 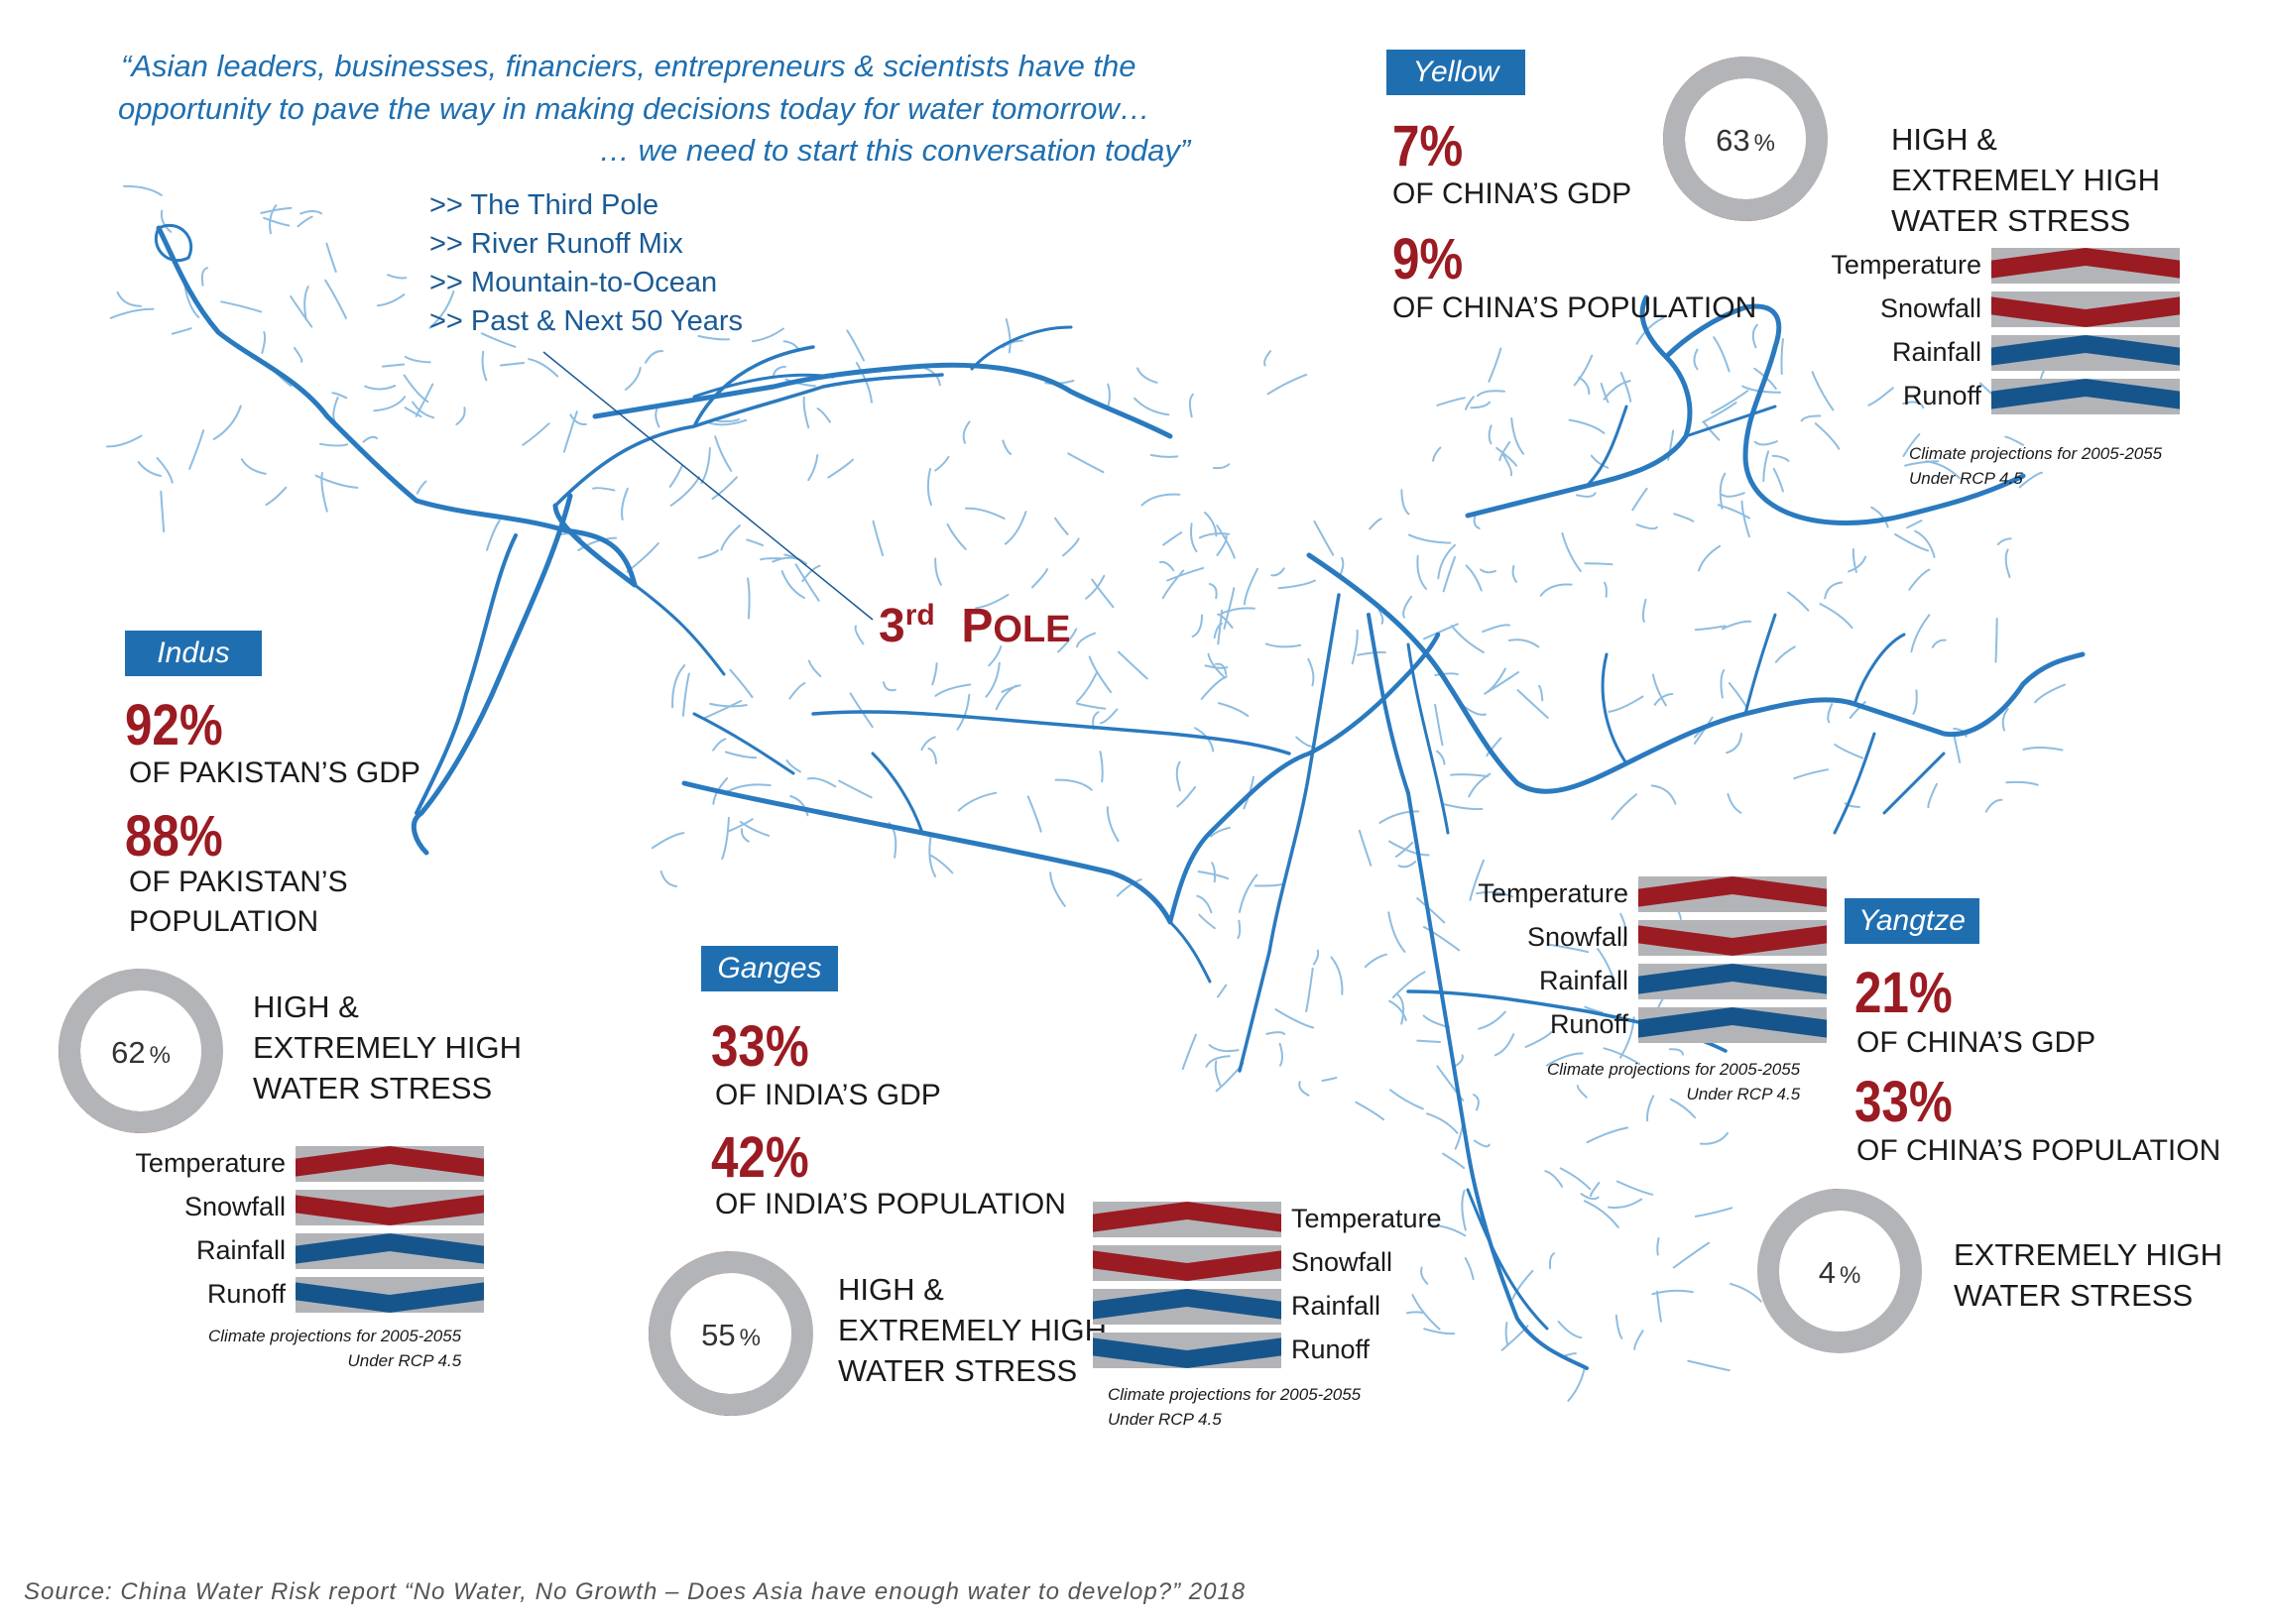 What do you see at coordinates (306, 1006) in the screenshot?
I see `indus-stress-line-1: HIGH &` at bounding box center [306, 1006].